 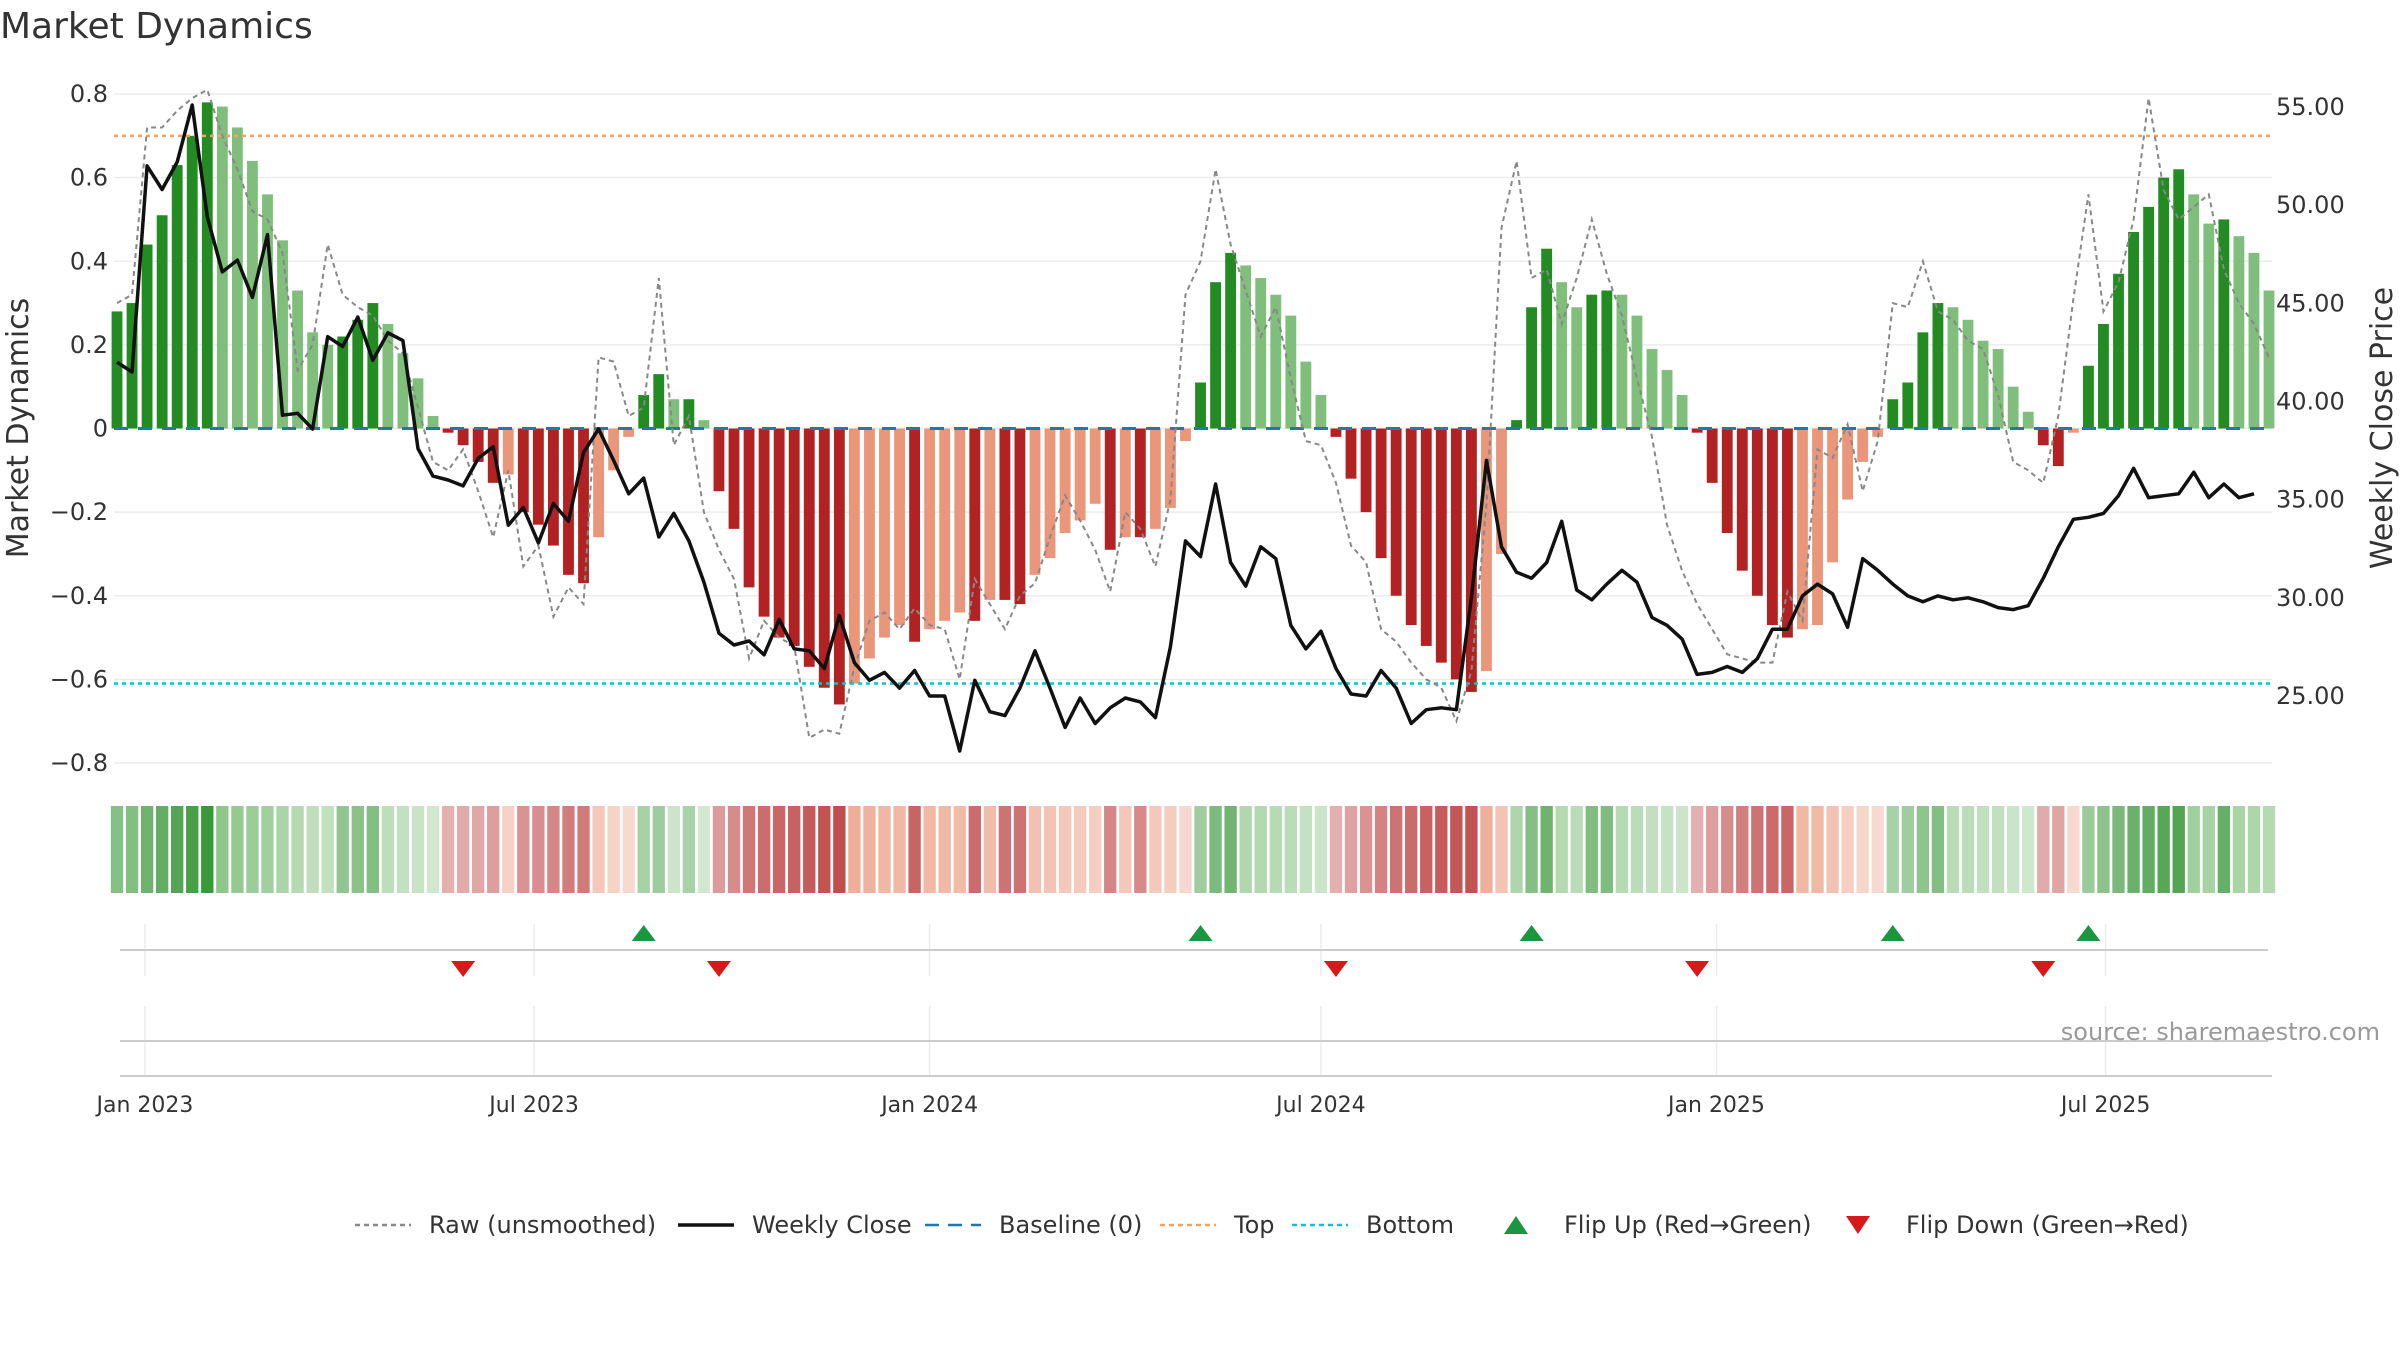 I want to click on legend-item: Baseline (0), so click(x=1033, y=1225).